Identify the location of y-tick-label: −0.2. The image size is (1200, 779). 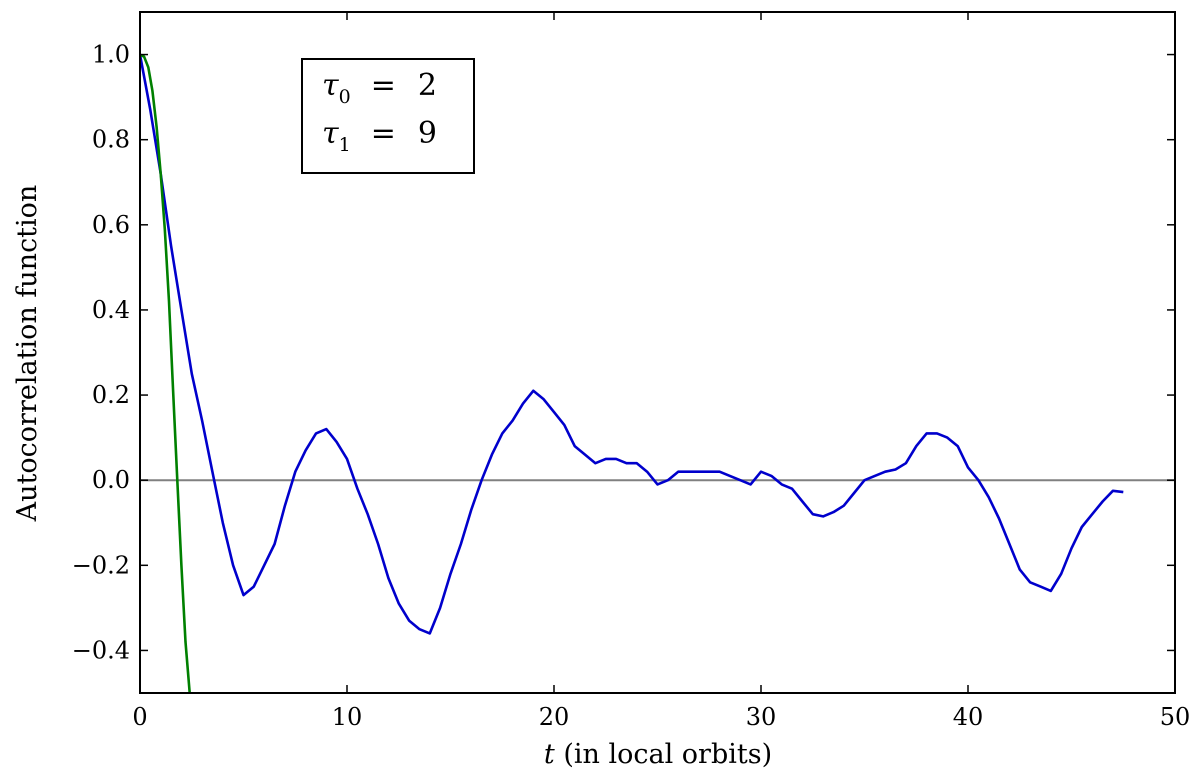
(101, 565).